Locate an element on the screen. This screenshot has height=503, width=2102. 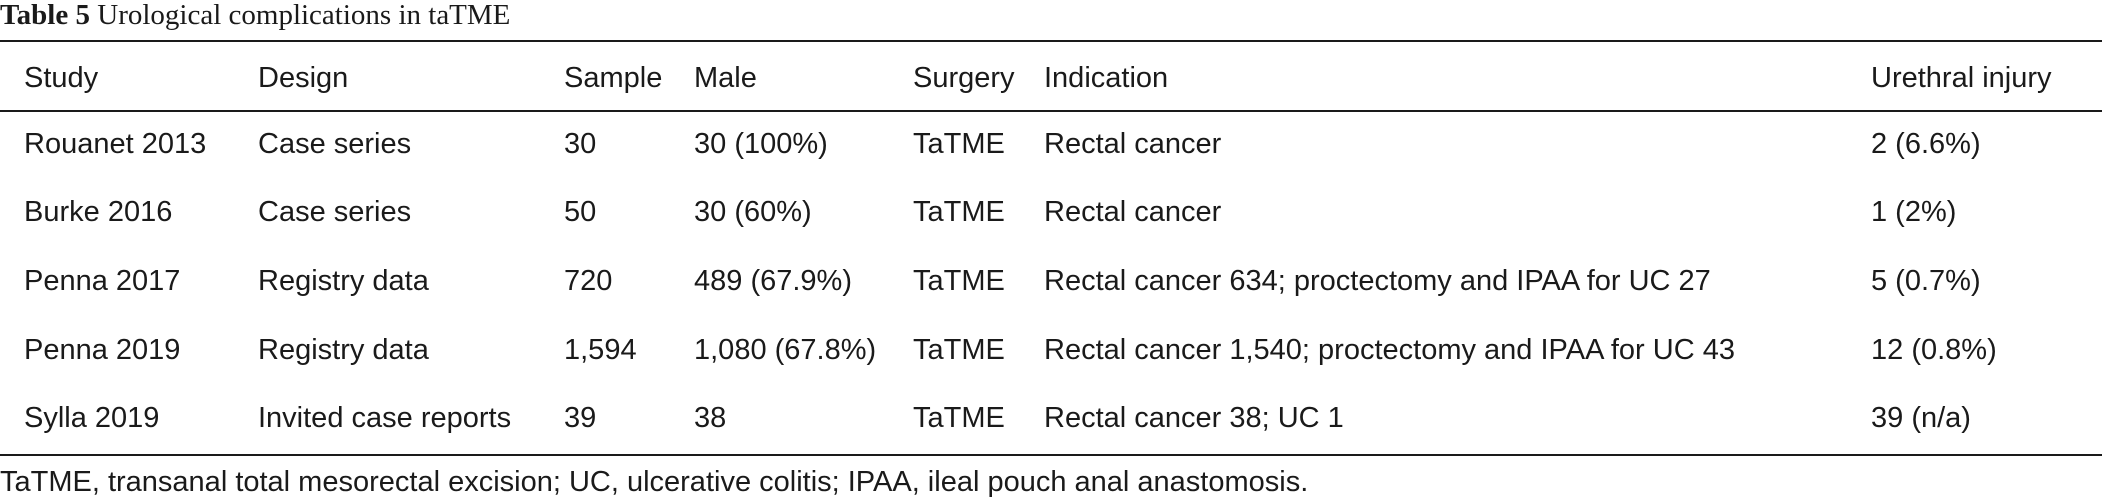
column-header-indication: Indication is located at coordinates (1106, 77).